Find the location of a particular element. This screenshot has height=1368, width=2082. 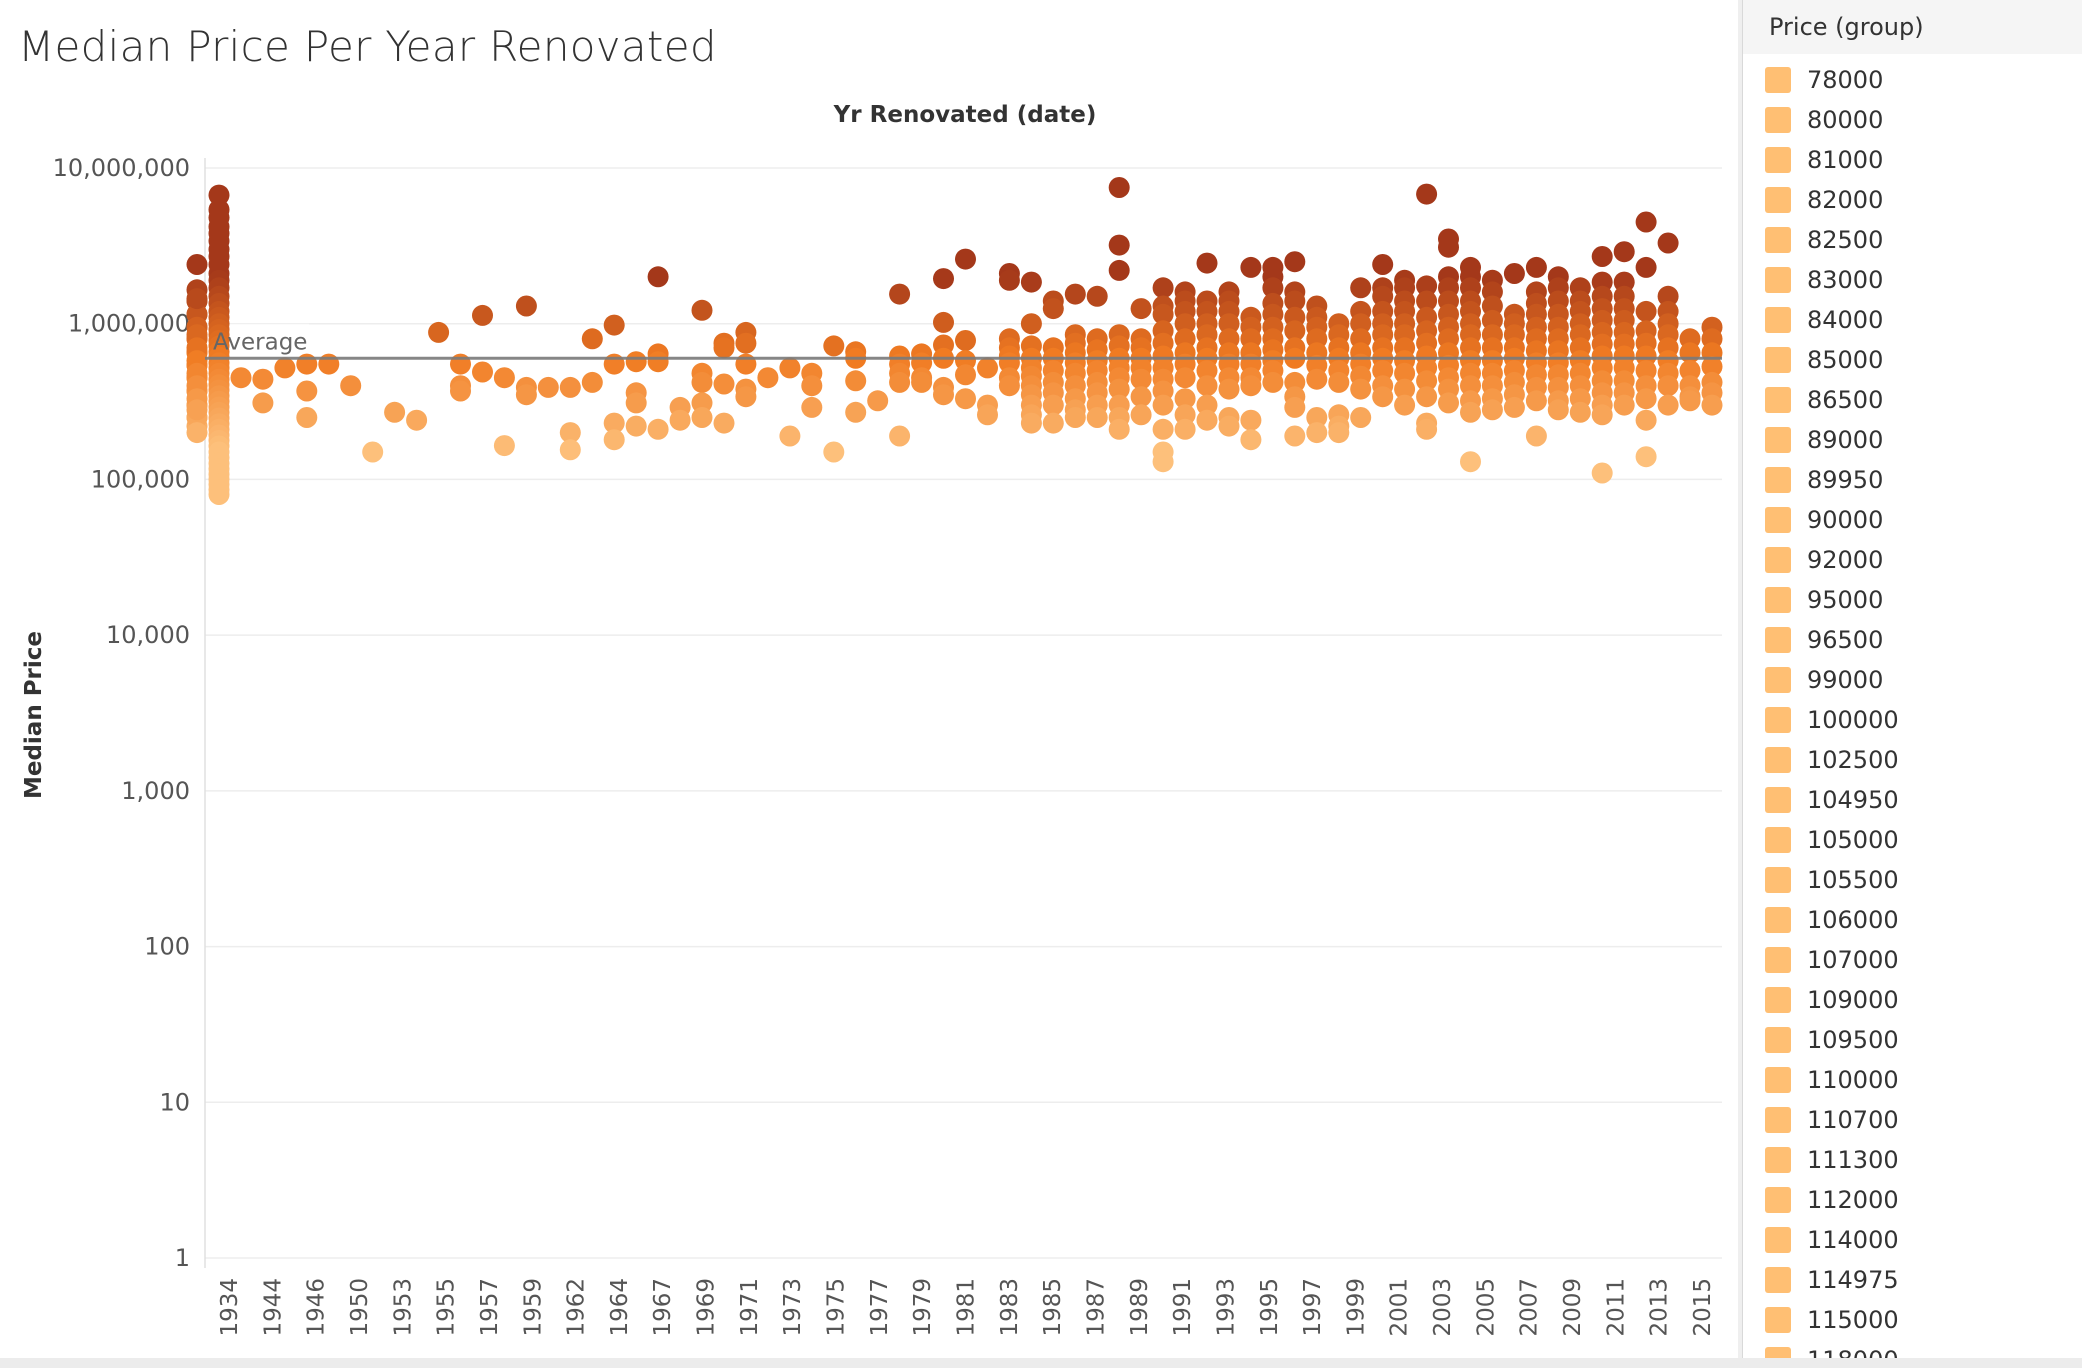

legend-item: 85000 is located at coordinates (1912, 360).